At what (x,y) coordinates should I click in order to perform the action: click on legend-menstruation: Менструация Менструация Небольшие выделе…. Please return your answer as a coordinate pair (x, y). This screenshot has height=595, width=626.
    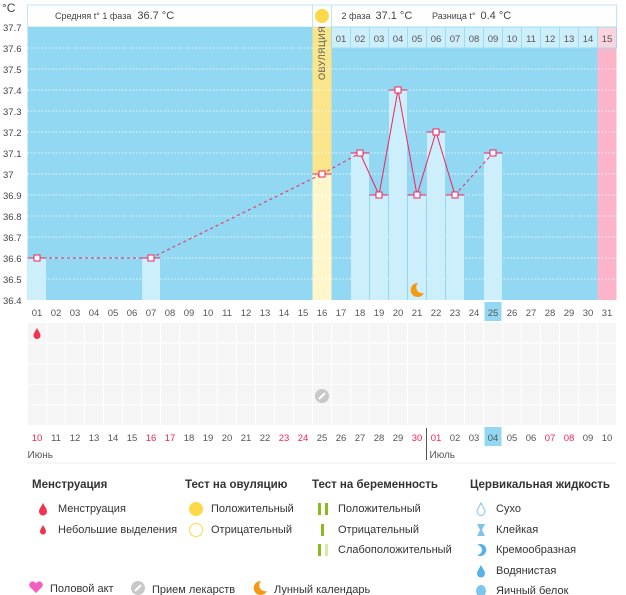
    Looking at the image, I should click on (104, 509).